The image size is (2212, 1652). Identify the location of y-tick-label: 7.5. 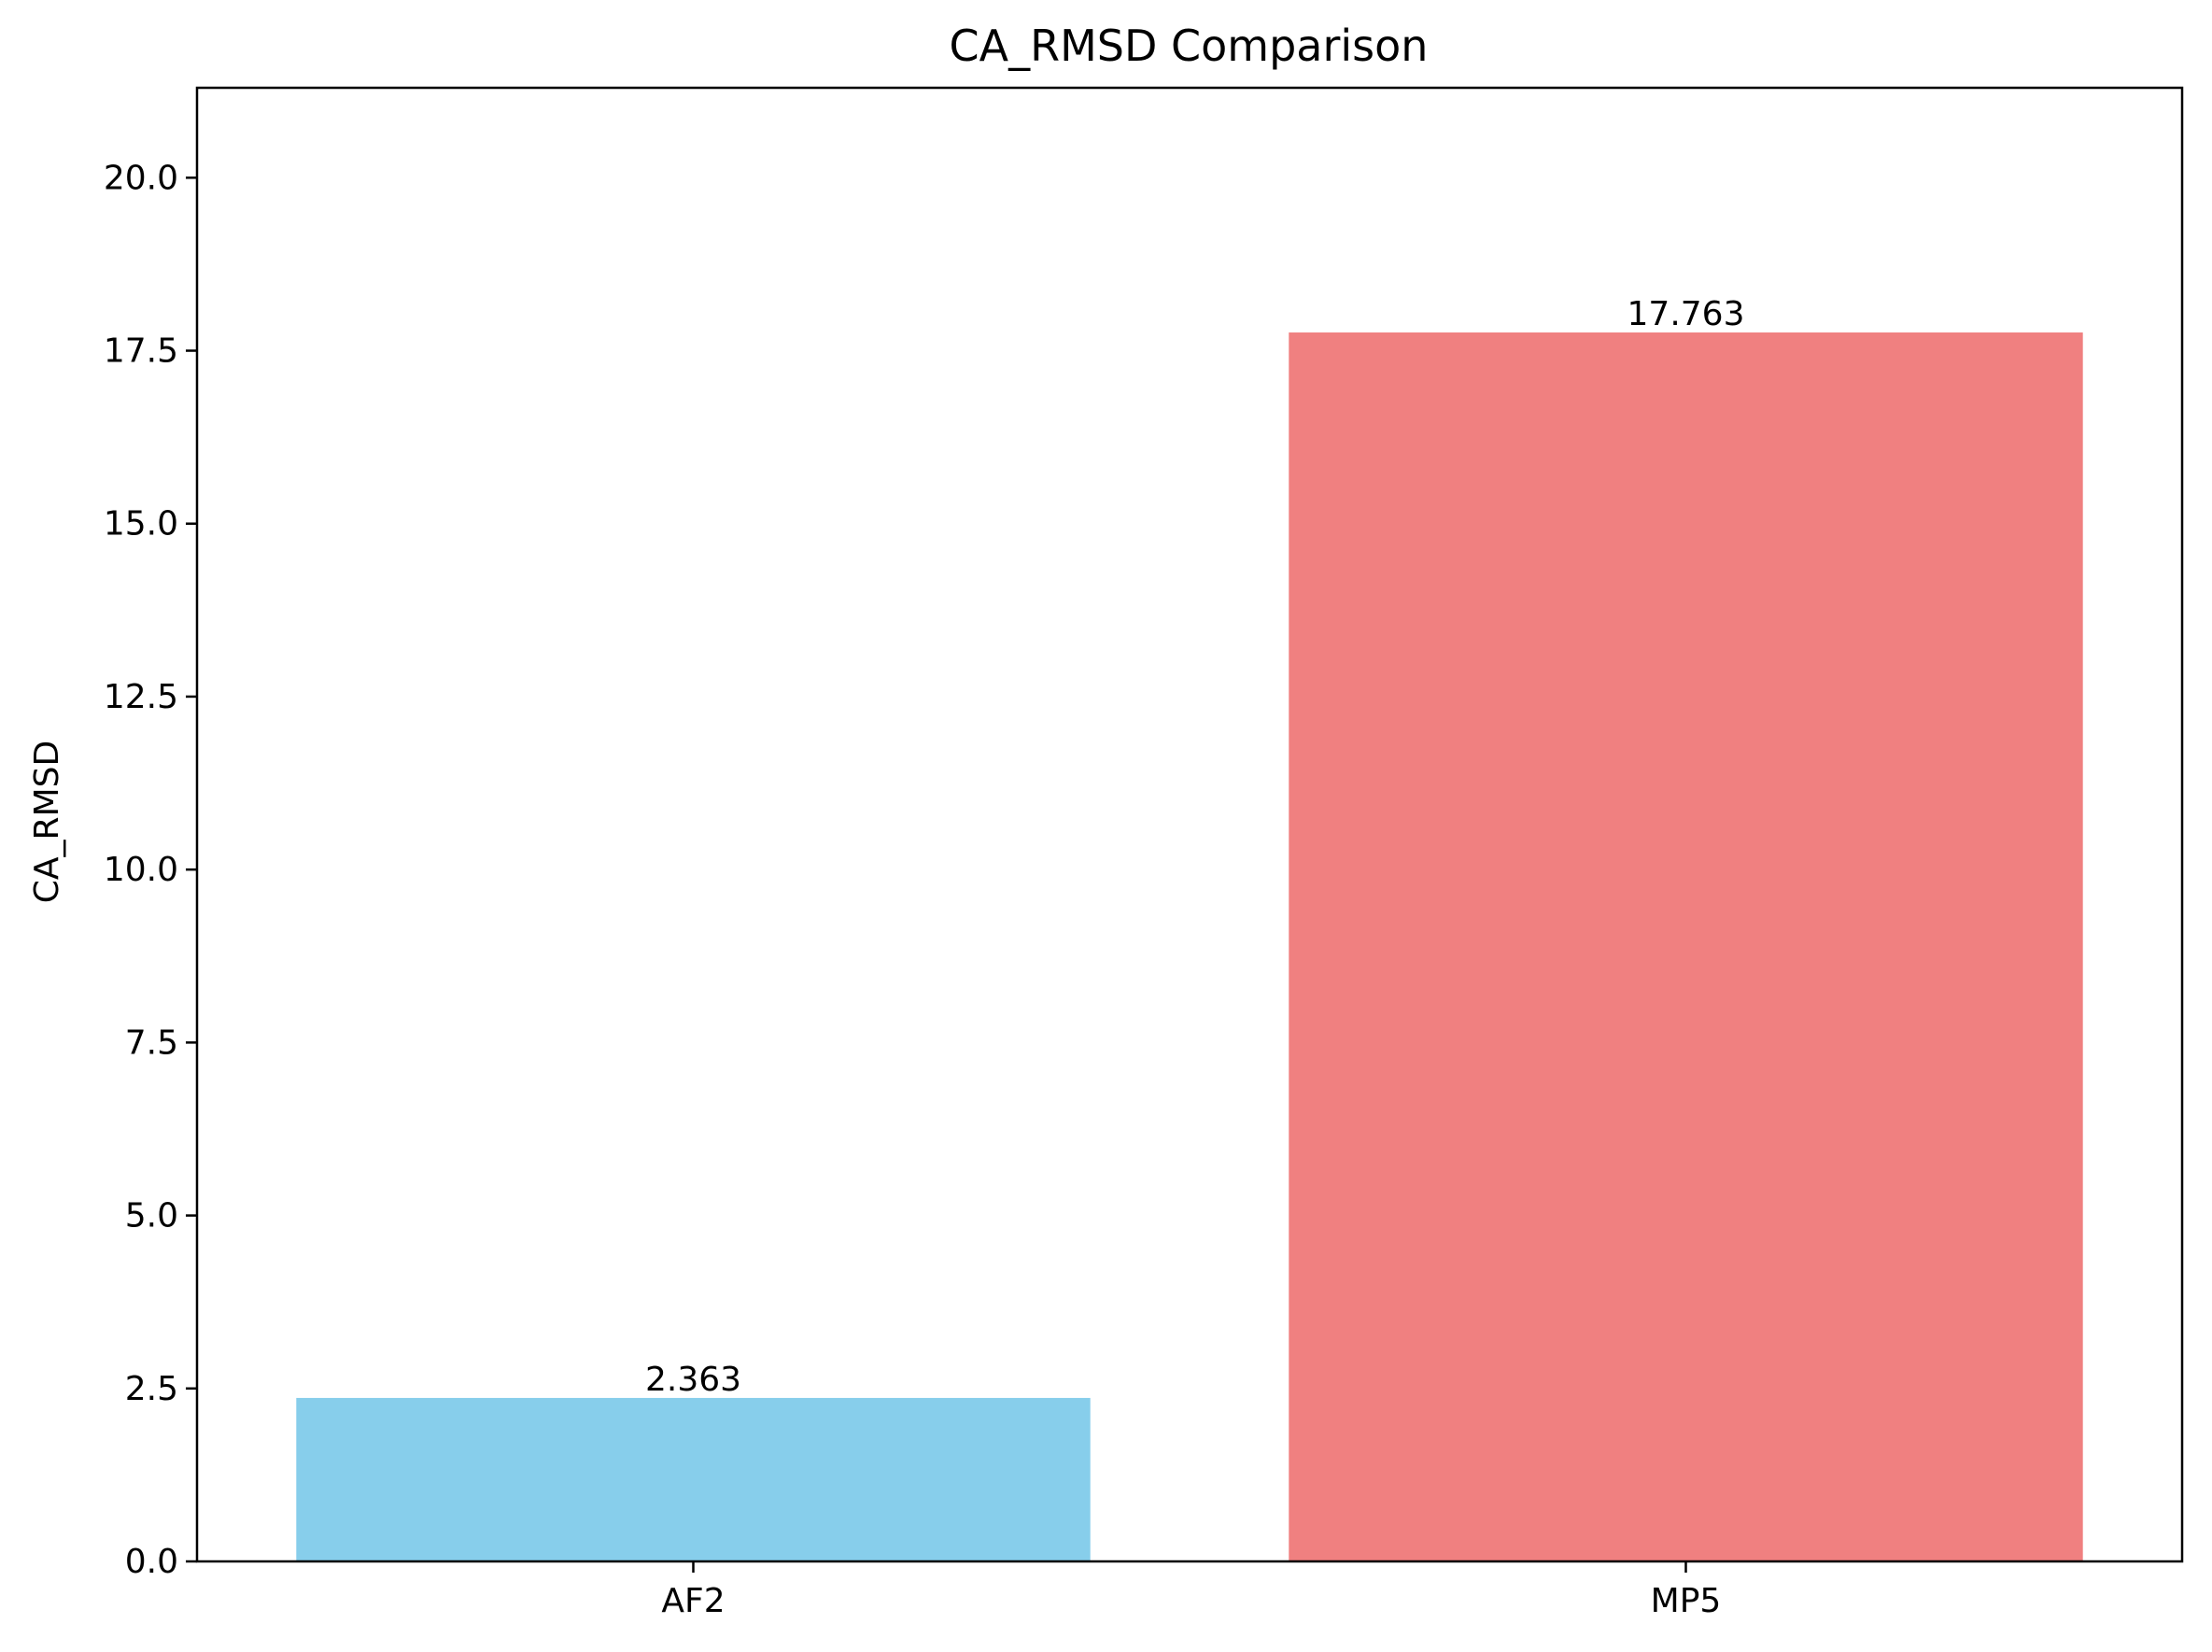
(151, 1043).